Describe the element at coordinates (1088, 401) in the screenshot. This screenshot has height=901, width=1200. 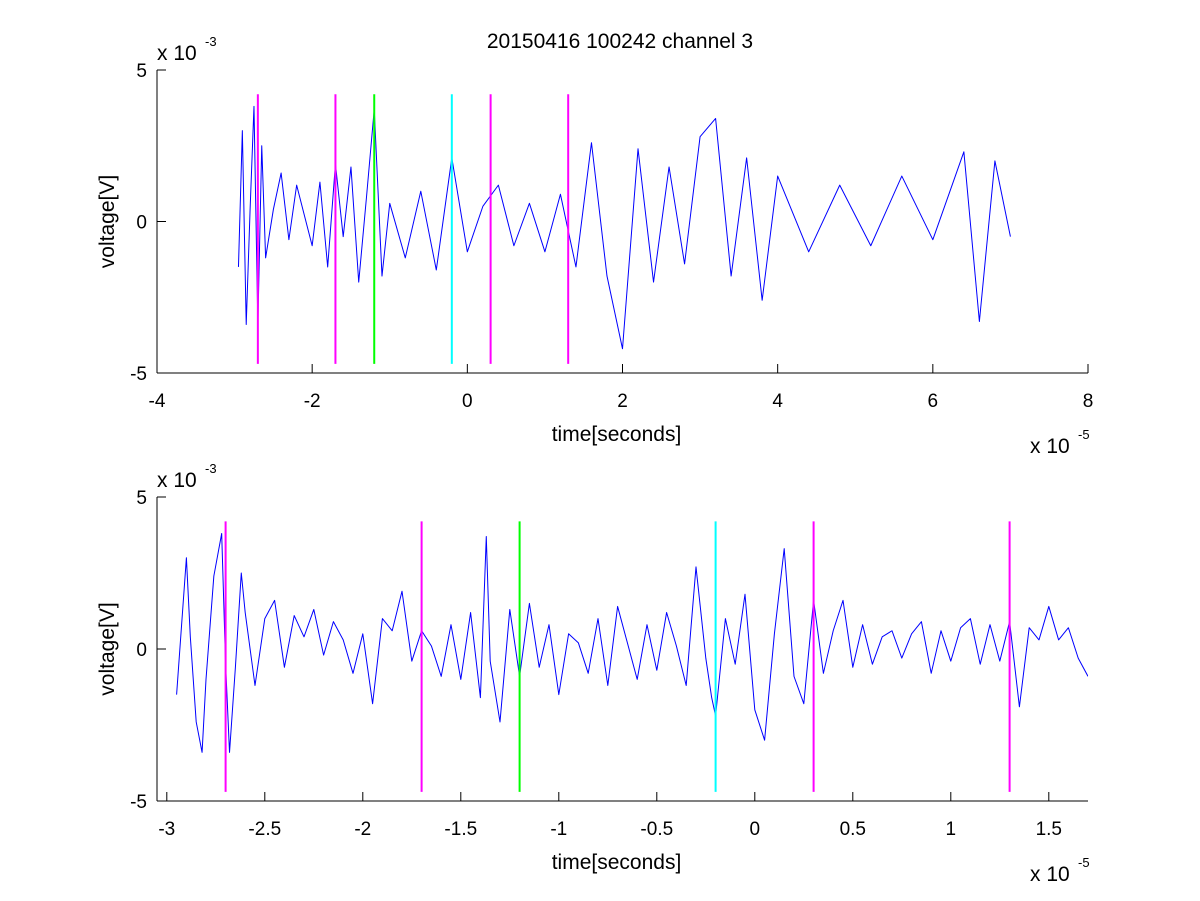
I see `x-tick-label: 8` at that location.